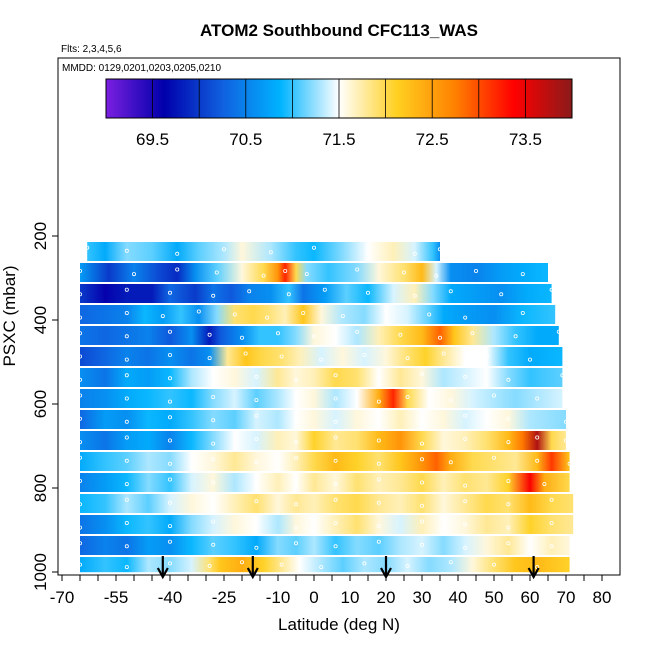 The width and height of the screenshot is (650, 655). I want to click on chart-title: ATOM2 Southbound CFC113_WAS, so click(339, 30).